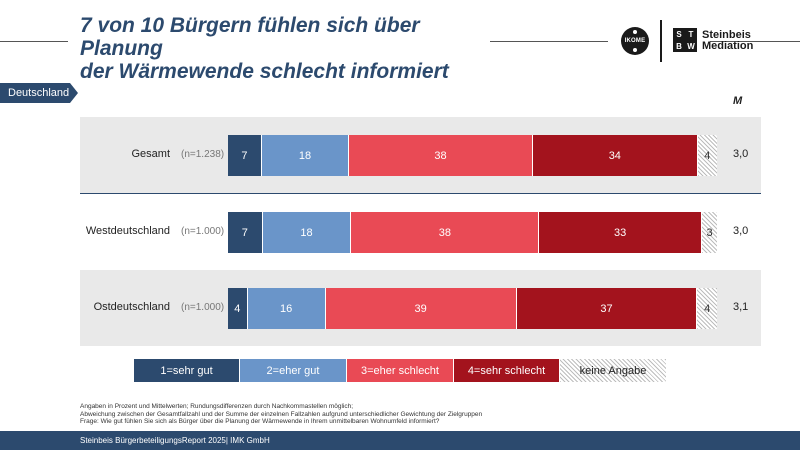  I want to click on sample-size-label: (n=1.238), so click(203, 154).